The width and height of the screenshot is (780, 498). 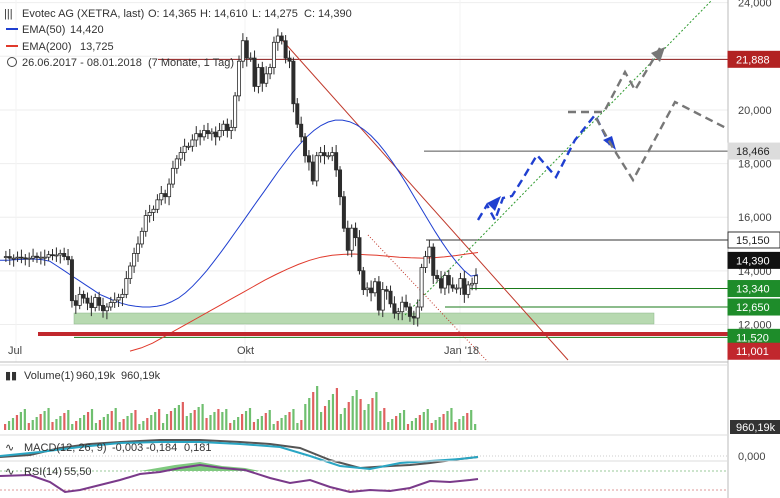 I want to click on y-tick-label: 20,000, so click(x=755, y=111).